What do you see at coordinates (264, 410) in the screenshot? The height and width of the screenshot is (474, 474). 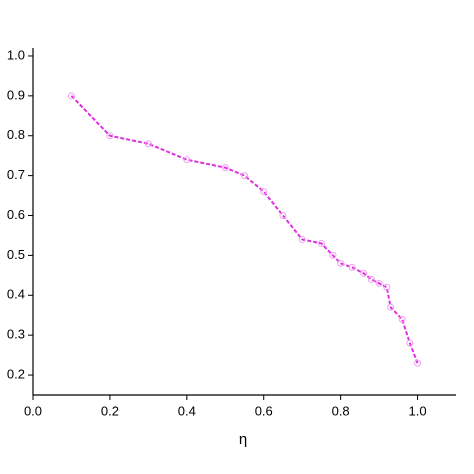 I see `x-tick-label: 0.6` at bounding box center [264, 410].